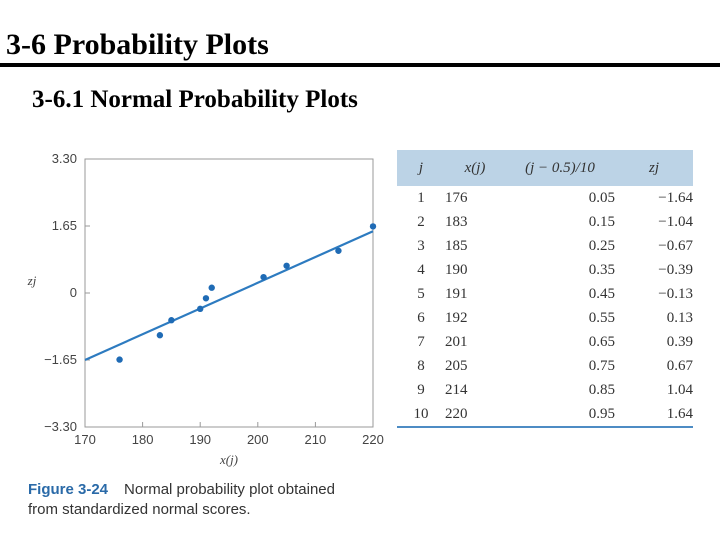  Describe the element at coordinates (32, 280) in the screenshot. I see `y-axis-label: zj` at that location.